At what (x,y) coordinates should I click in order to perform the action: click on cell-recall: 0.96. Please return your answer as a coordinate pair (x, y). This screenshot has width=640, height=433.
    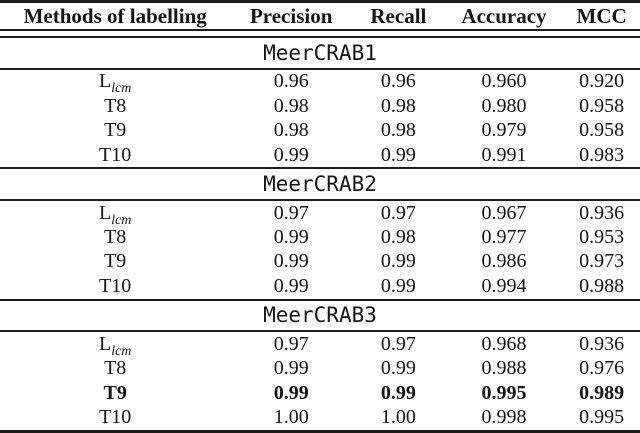
    Looking at the image, I should click on (398, 81).